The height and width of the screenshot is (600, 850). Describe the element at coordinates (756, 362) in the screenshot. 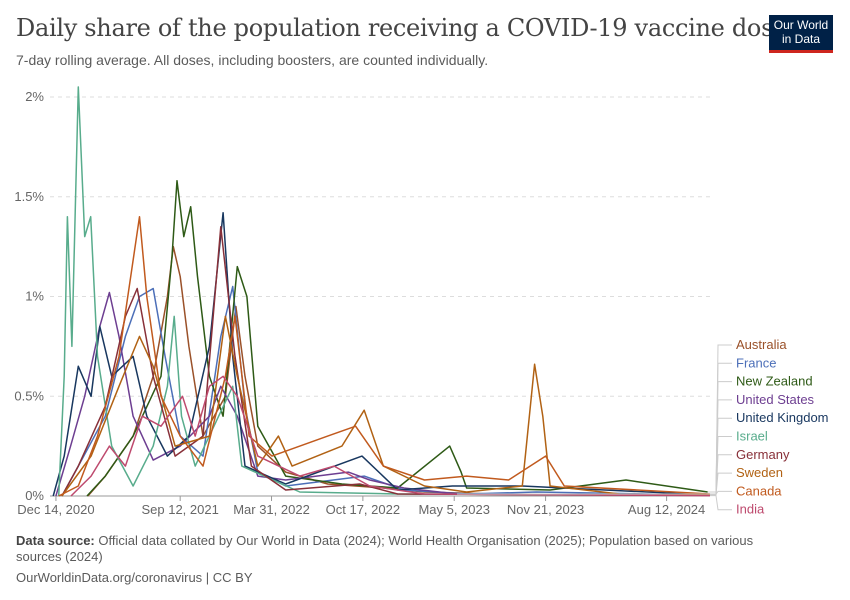

I see `legend-label-france: France` at that location.